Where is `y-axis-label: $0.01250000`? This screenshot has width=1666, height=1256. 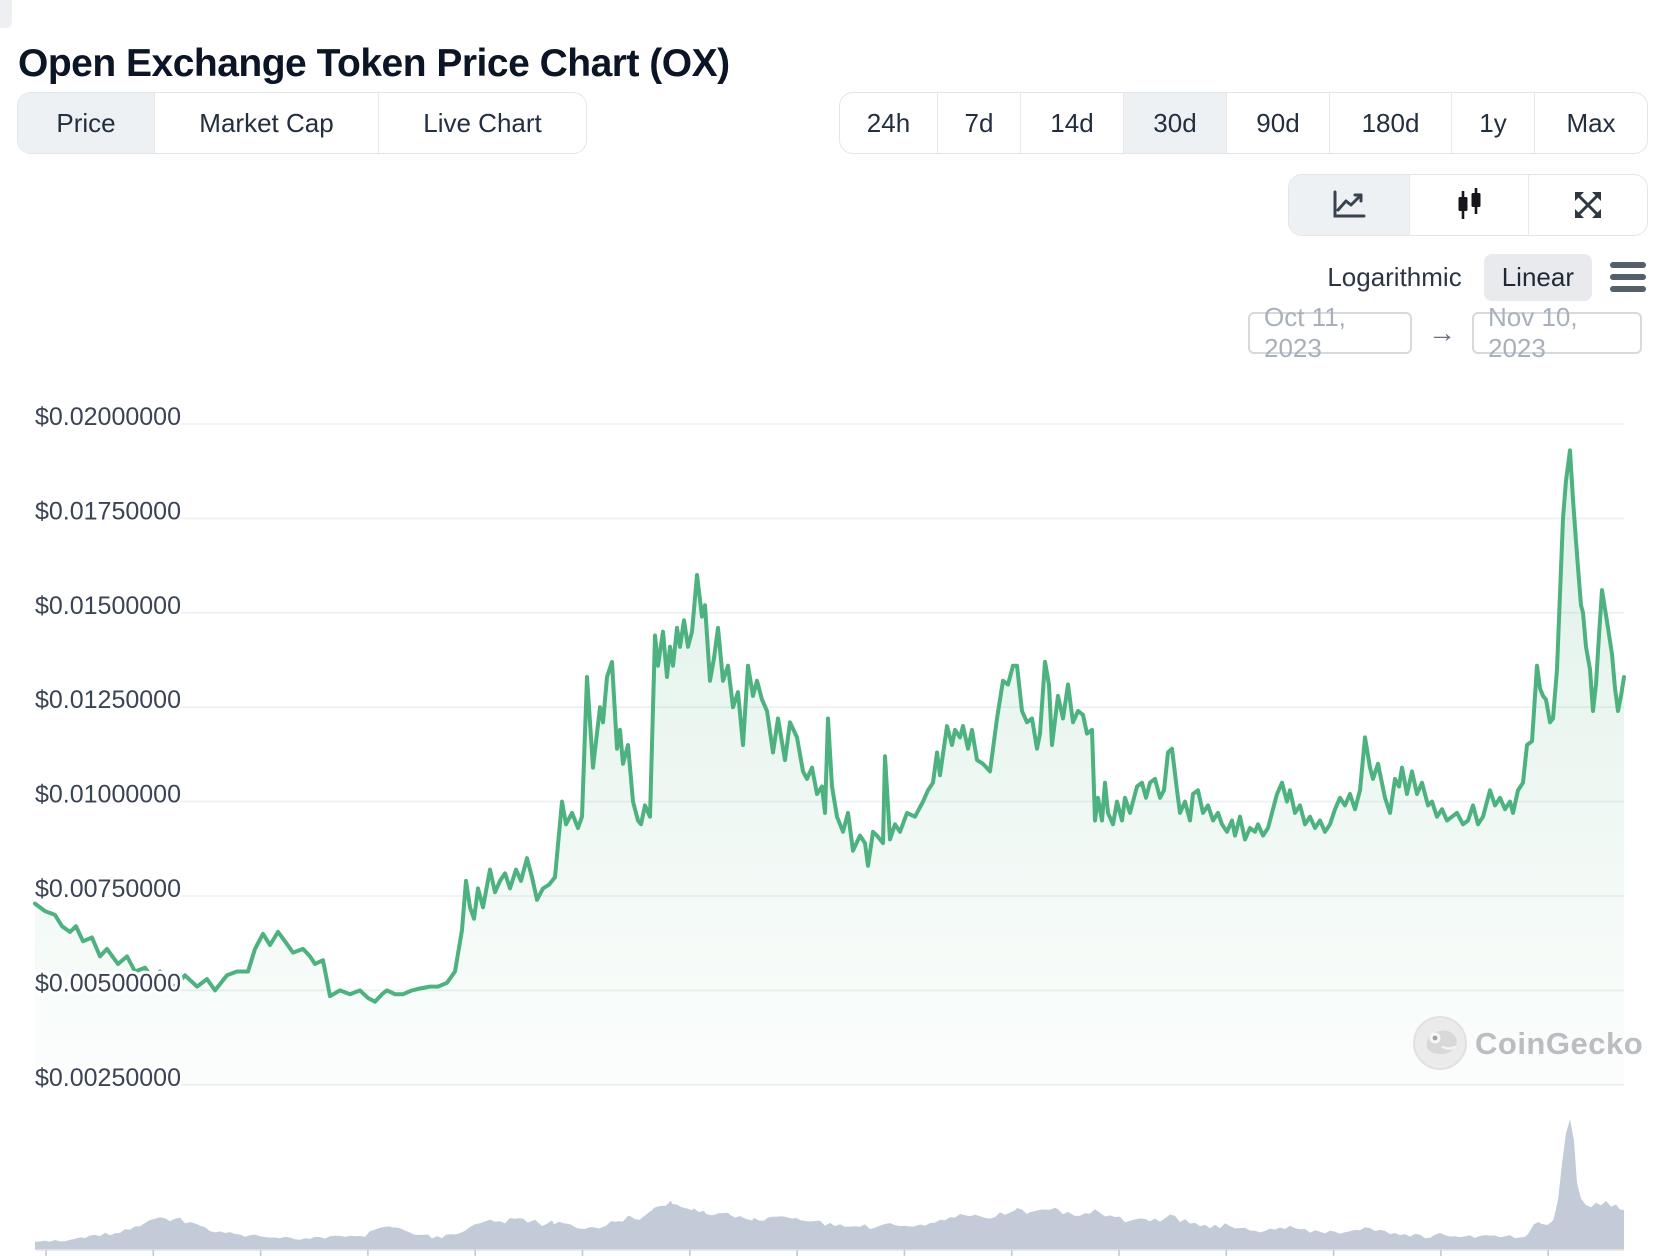 y-axis-label: $0.01250000 is located at coordinates (108, 700).